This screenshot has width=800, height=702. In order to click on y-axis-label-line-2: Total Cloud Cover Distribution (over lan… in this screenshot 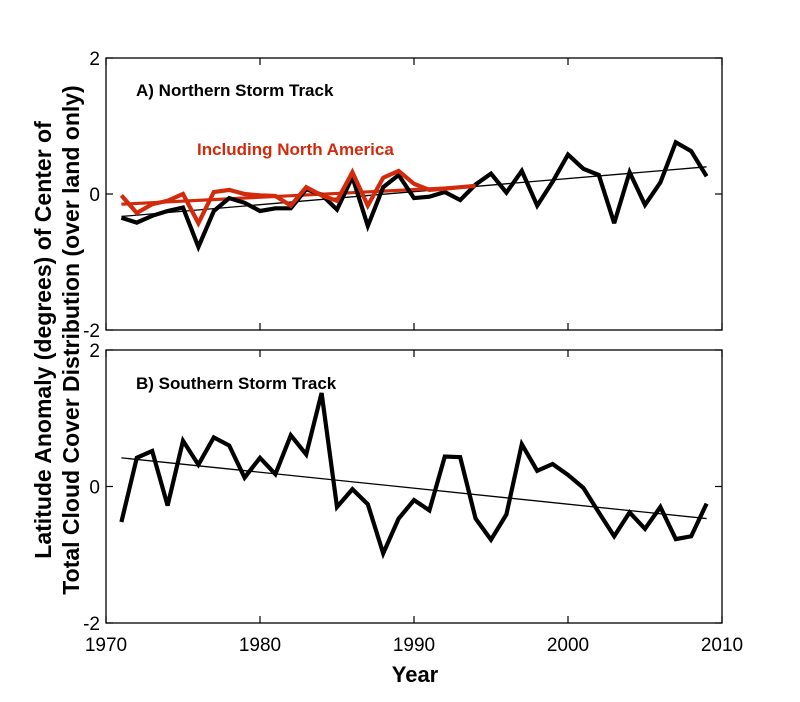, I will do `click(71, 339)`.